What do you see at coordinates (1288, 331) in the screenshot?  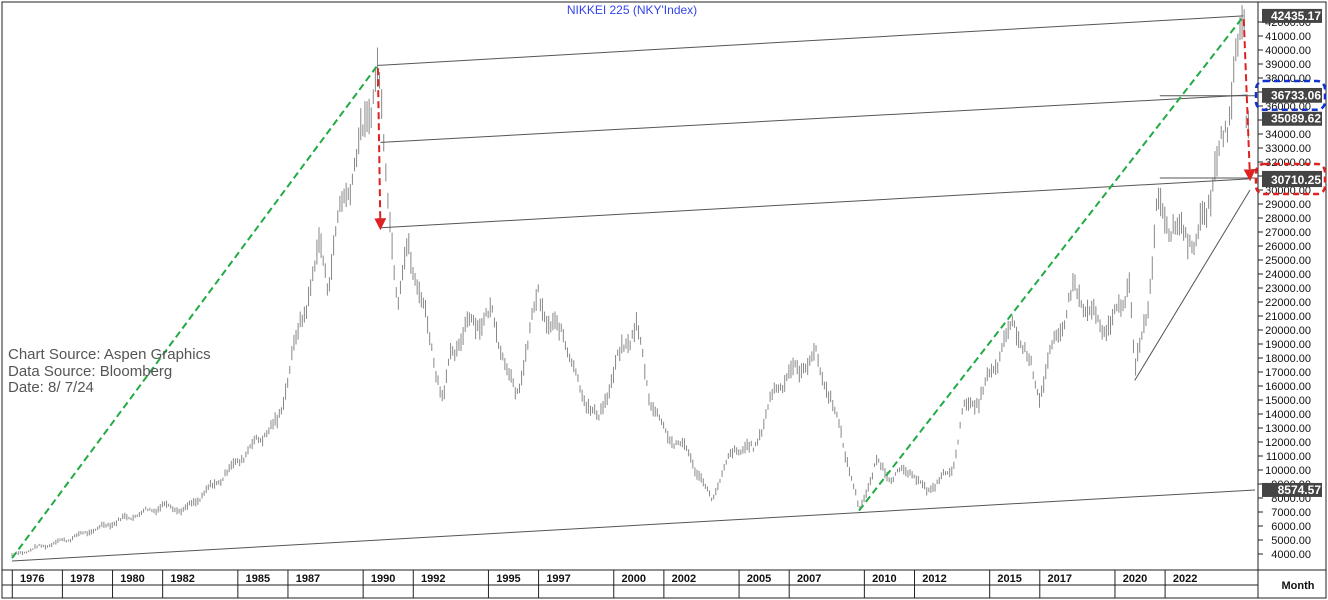 I see `y-tick-label: 20000.00` at bounding box center [1288, 331].